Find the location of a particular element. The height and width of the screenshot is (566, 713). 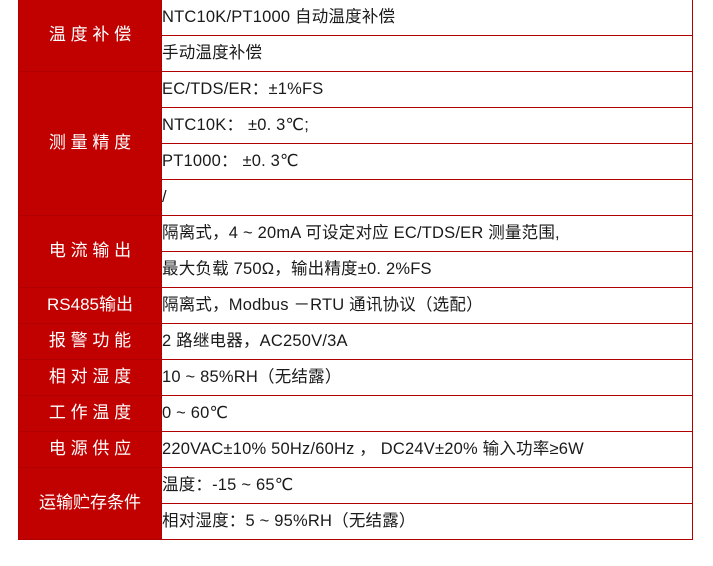

spec-value-cell: 2 路继电器，AC250V/3A is located at coordinates (427, 341).